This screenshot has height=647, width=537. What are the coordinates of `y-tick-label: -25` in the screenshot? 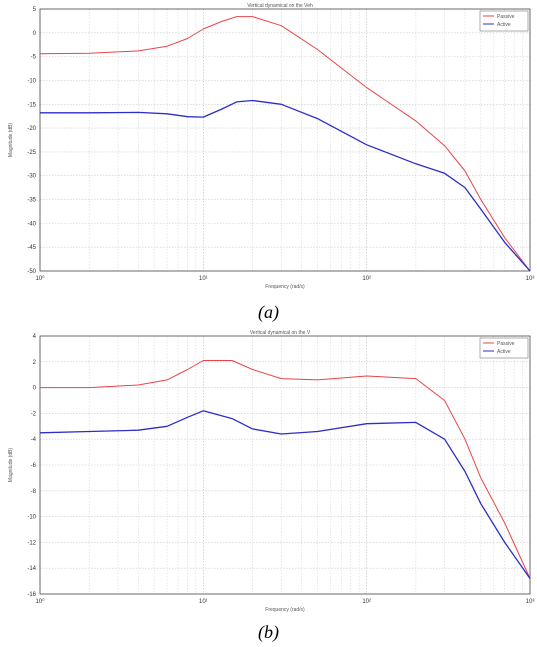 It's located at (31, 153).